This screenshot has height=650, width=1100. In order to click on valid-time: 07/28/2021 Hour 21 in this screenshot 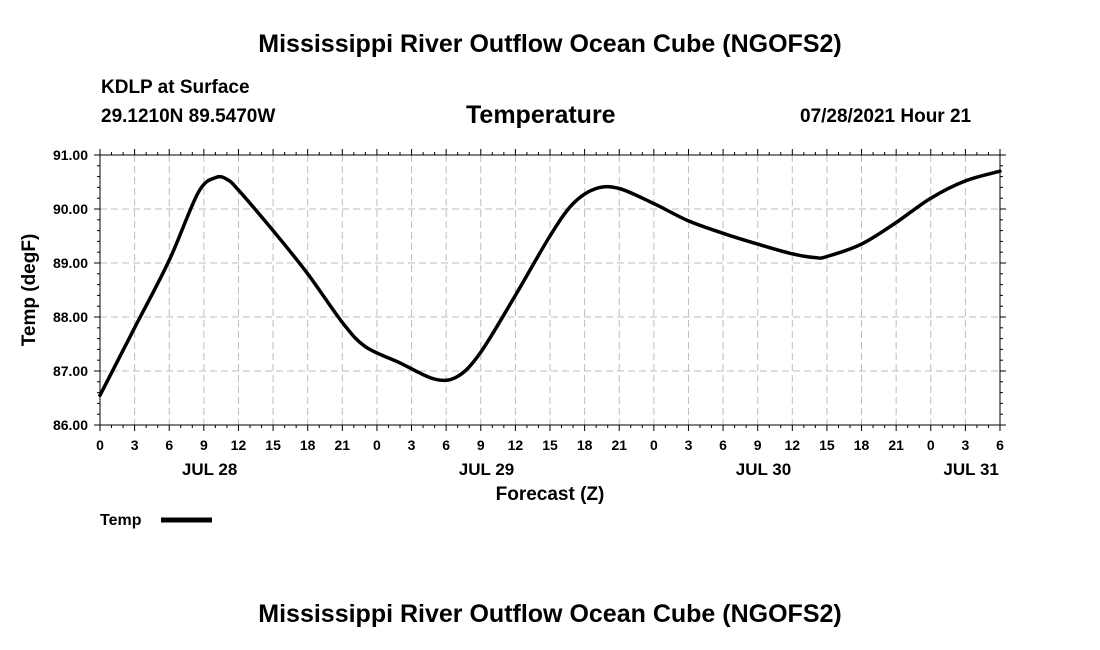, I will do `click(886, 116)`.